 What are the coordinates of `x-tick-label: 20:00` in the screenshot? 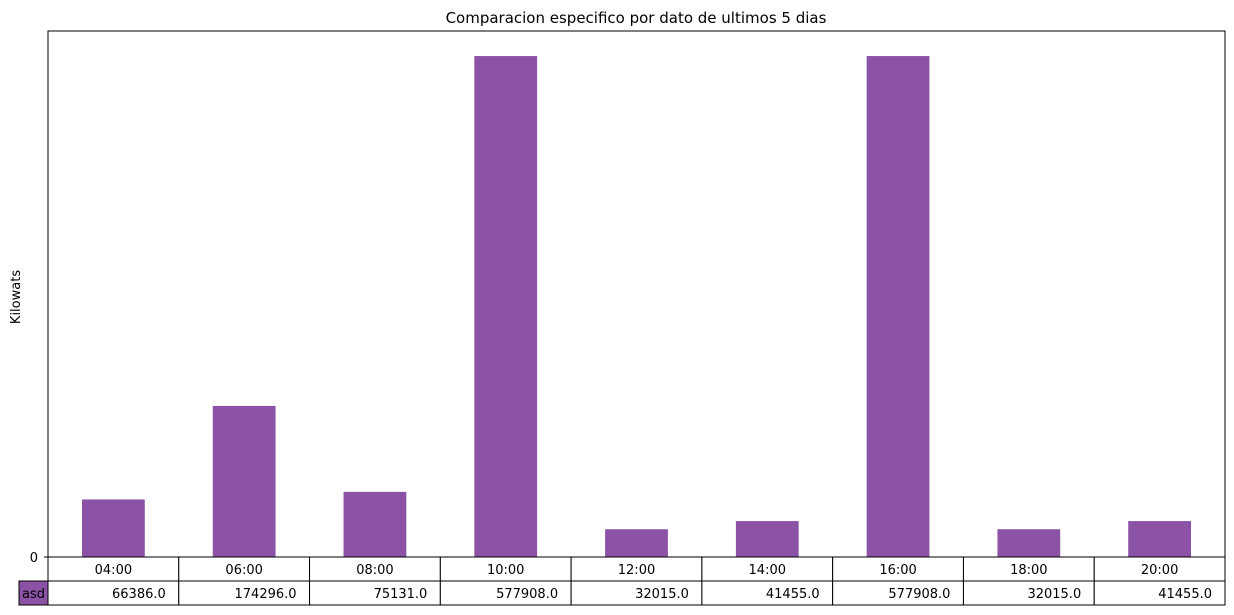 It's located at (1159, 570).